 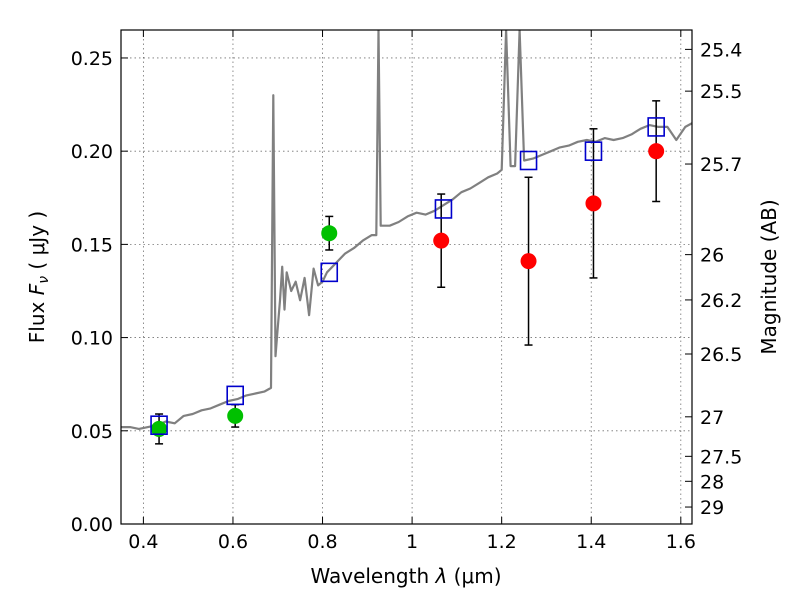 What do you see at coordinates (143, 542) in the screenshot?
I see `x-tick-label: 0.4` at bounding box center [143, 542].